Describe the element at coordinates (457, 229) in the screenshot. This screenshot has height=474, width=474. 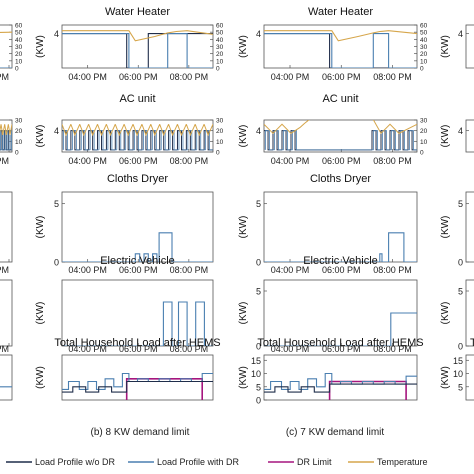
I see `subplot-d-partial-row2: (KW) 0 5` at that location.